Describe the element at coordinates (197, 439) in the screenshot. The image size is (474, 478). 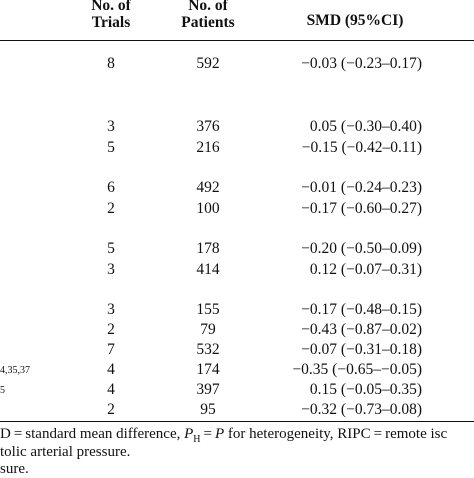
I see `footnote-ph-sub: H` at that location.